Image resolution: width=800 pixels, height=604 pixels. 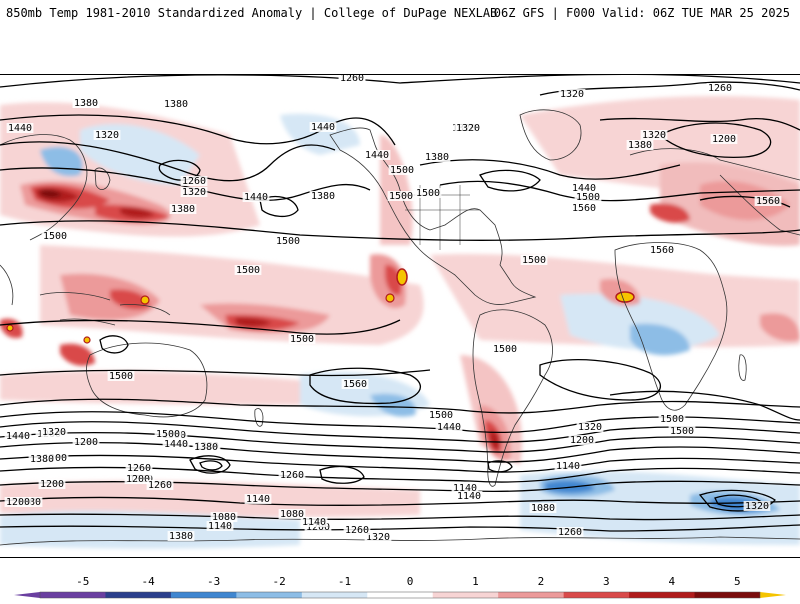 I want to click on coastline-north-america, so click(x=433, y=216).